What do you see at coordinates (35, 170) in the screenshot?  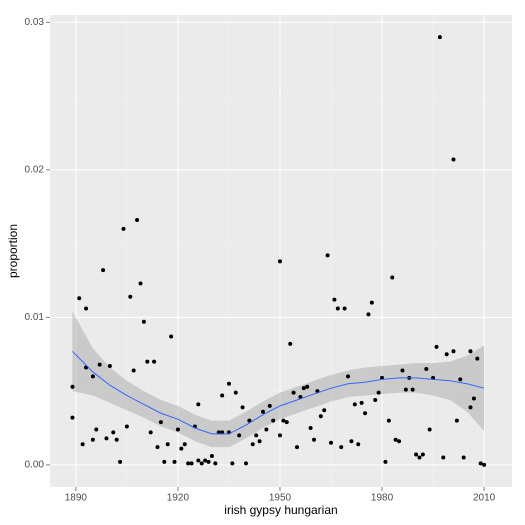 I see `y-tick-label: 0.02` at bounding box center [35, 170].